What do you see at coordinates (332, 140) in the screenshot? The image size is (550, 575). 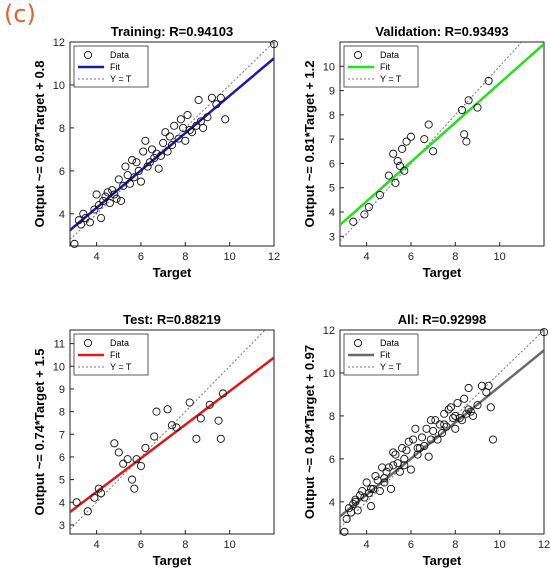 I see `y-tick-label: 7` at bounding box center [332, 140].